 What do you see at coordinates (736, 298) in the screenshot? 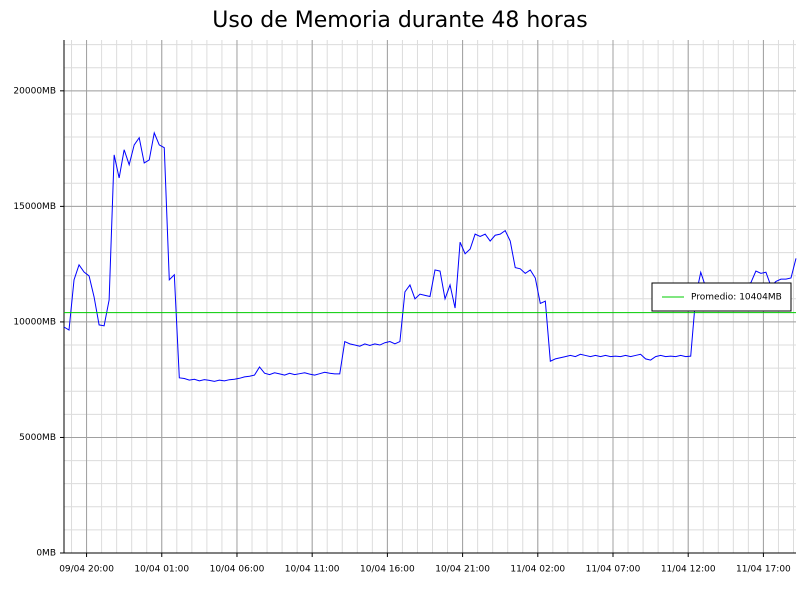
I see `legend-label: Promedio: 10404MB` at bounding box center [736, 298].